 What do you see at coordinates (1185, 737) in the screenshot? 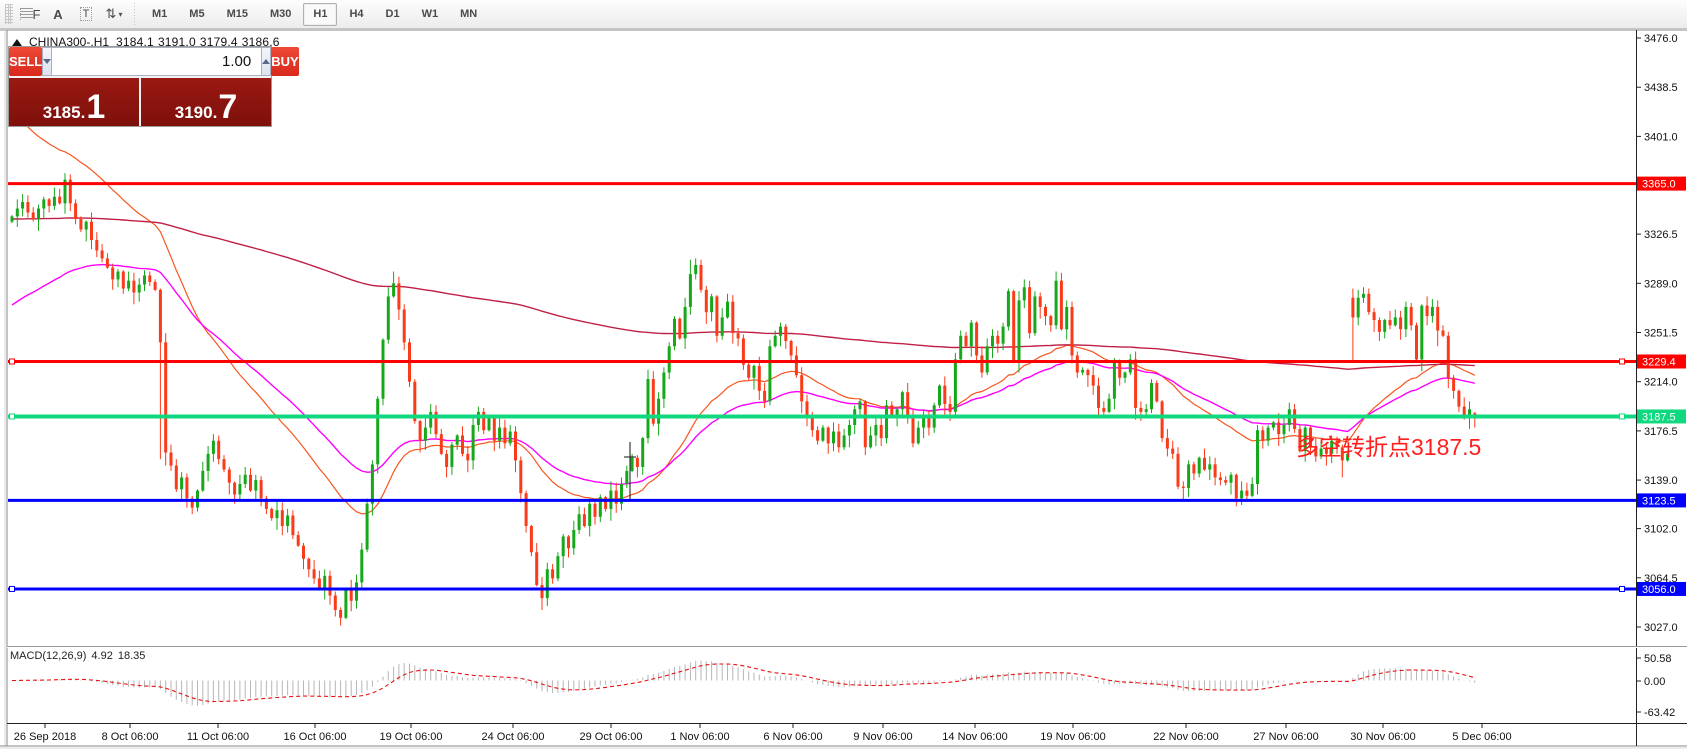
I see `svg-text: 22 Nov 06:00` at bounding box center [1185, 737].